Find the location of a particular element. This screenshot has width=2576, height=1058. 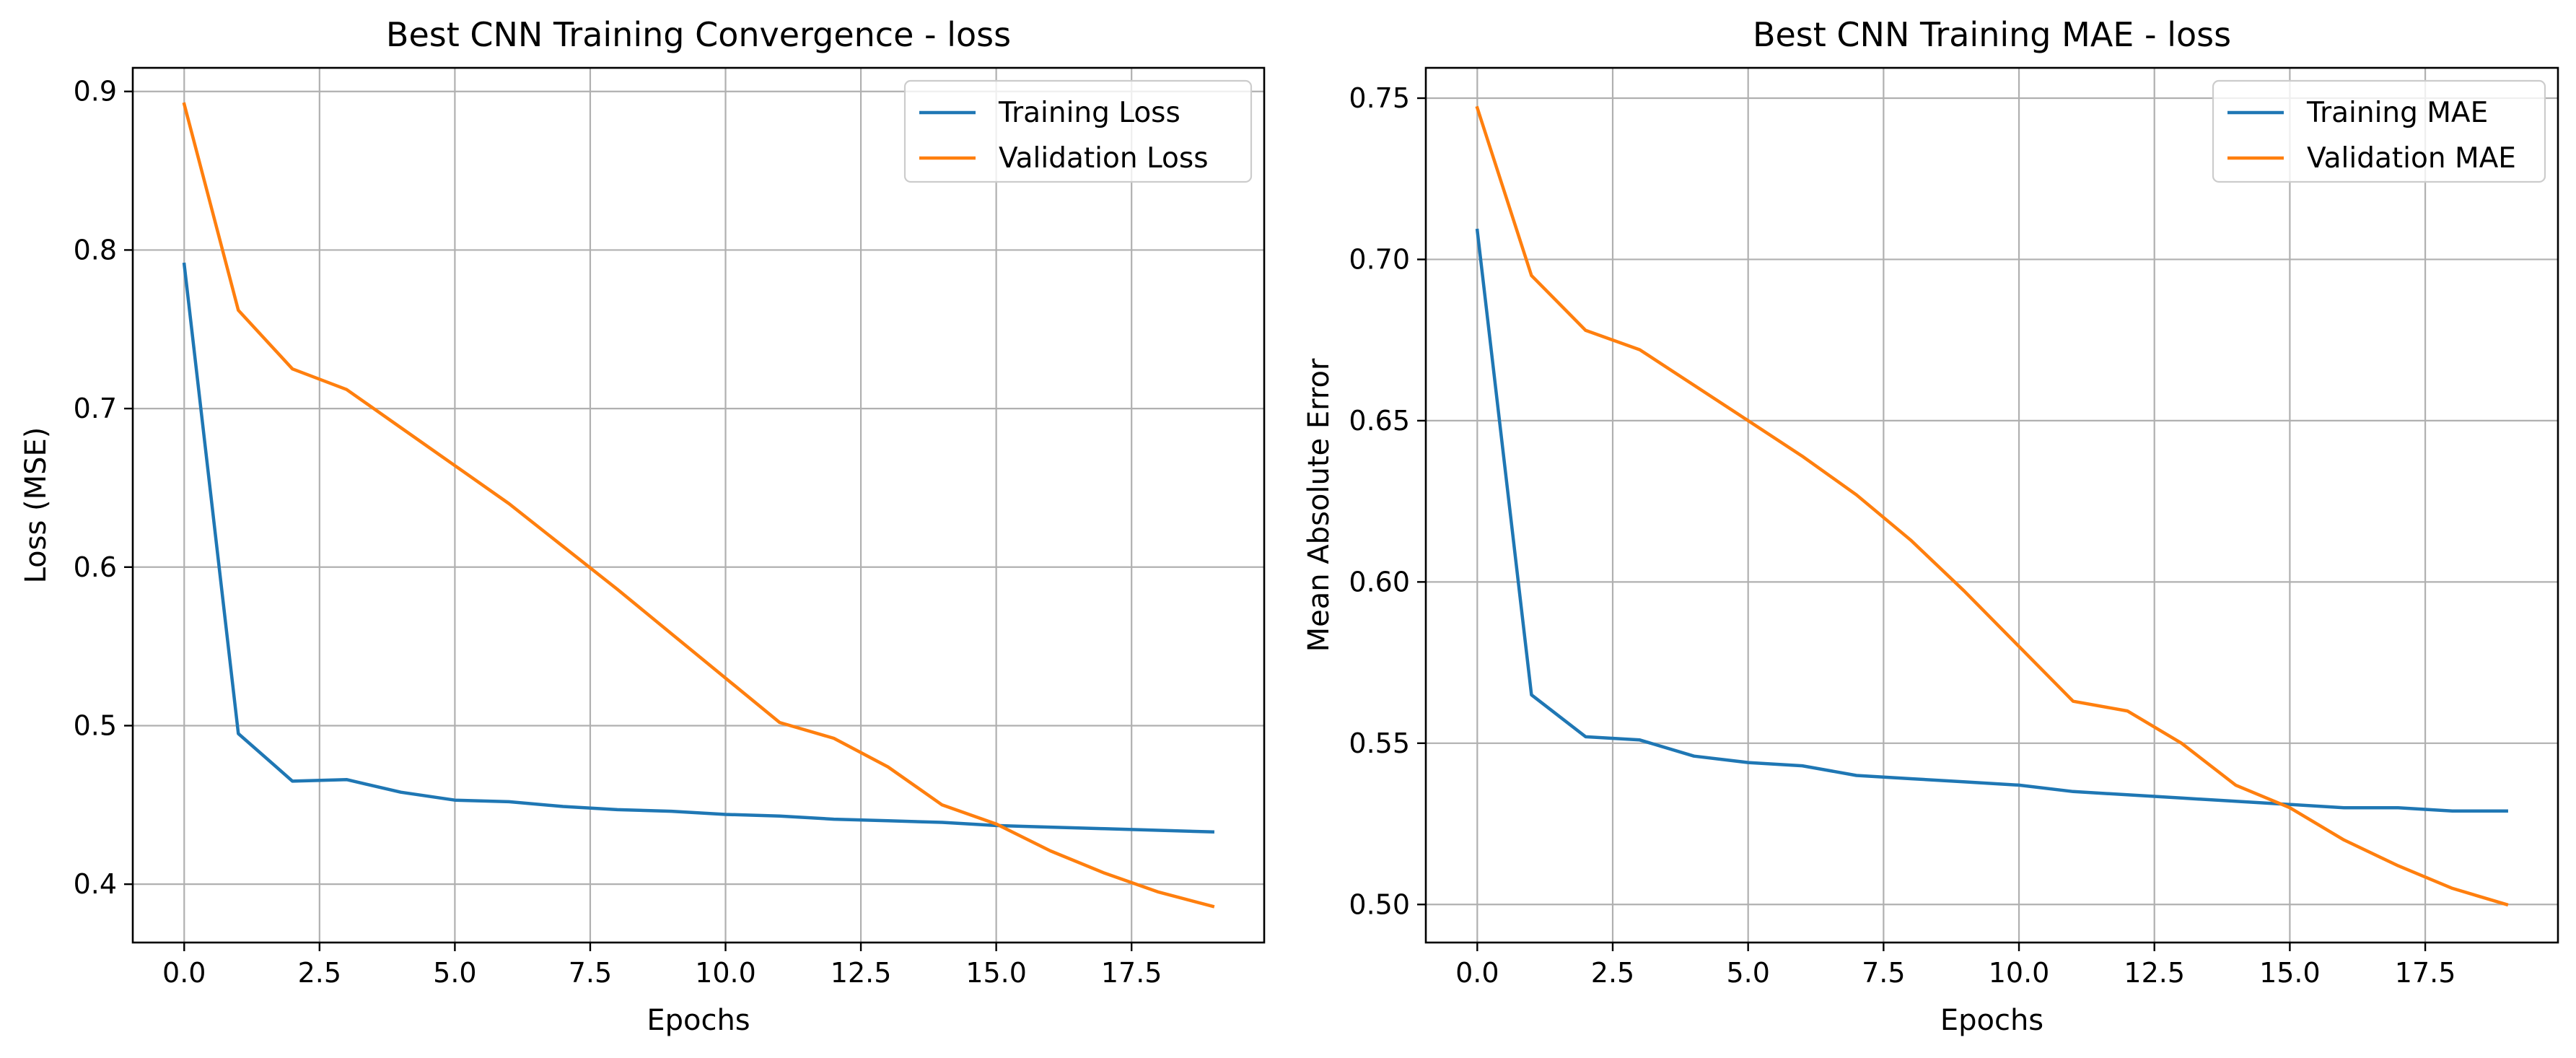

y-tick-label: 0.55 is located at coordinates (1379, 743).